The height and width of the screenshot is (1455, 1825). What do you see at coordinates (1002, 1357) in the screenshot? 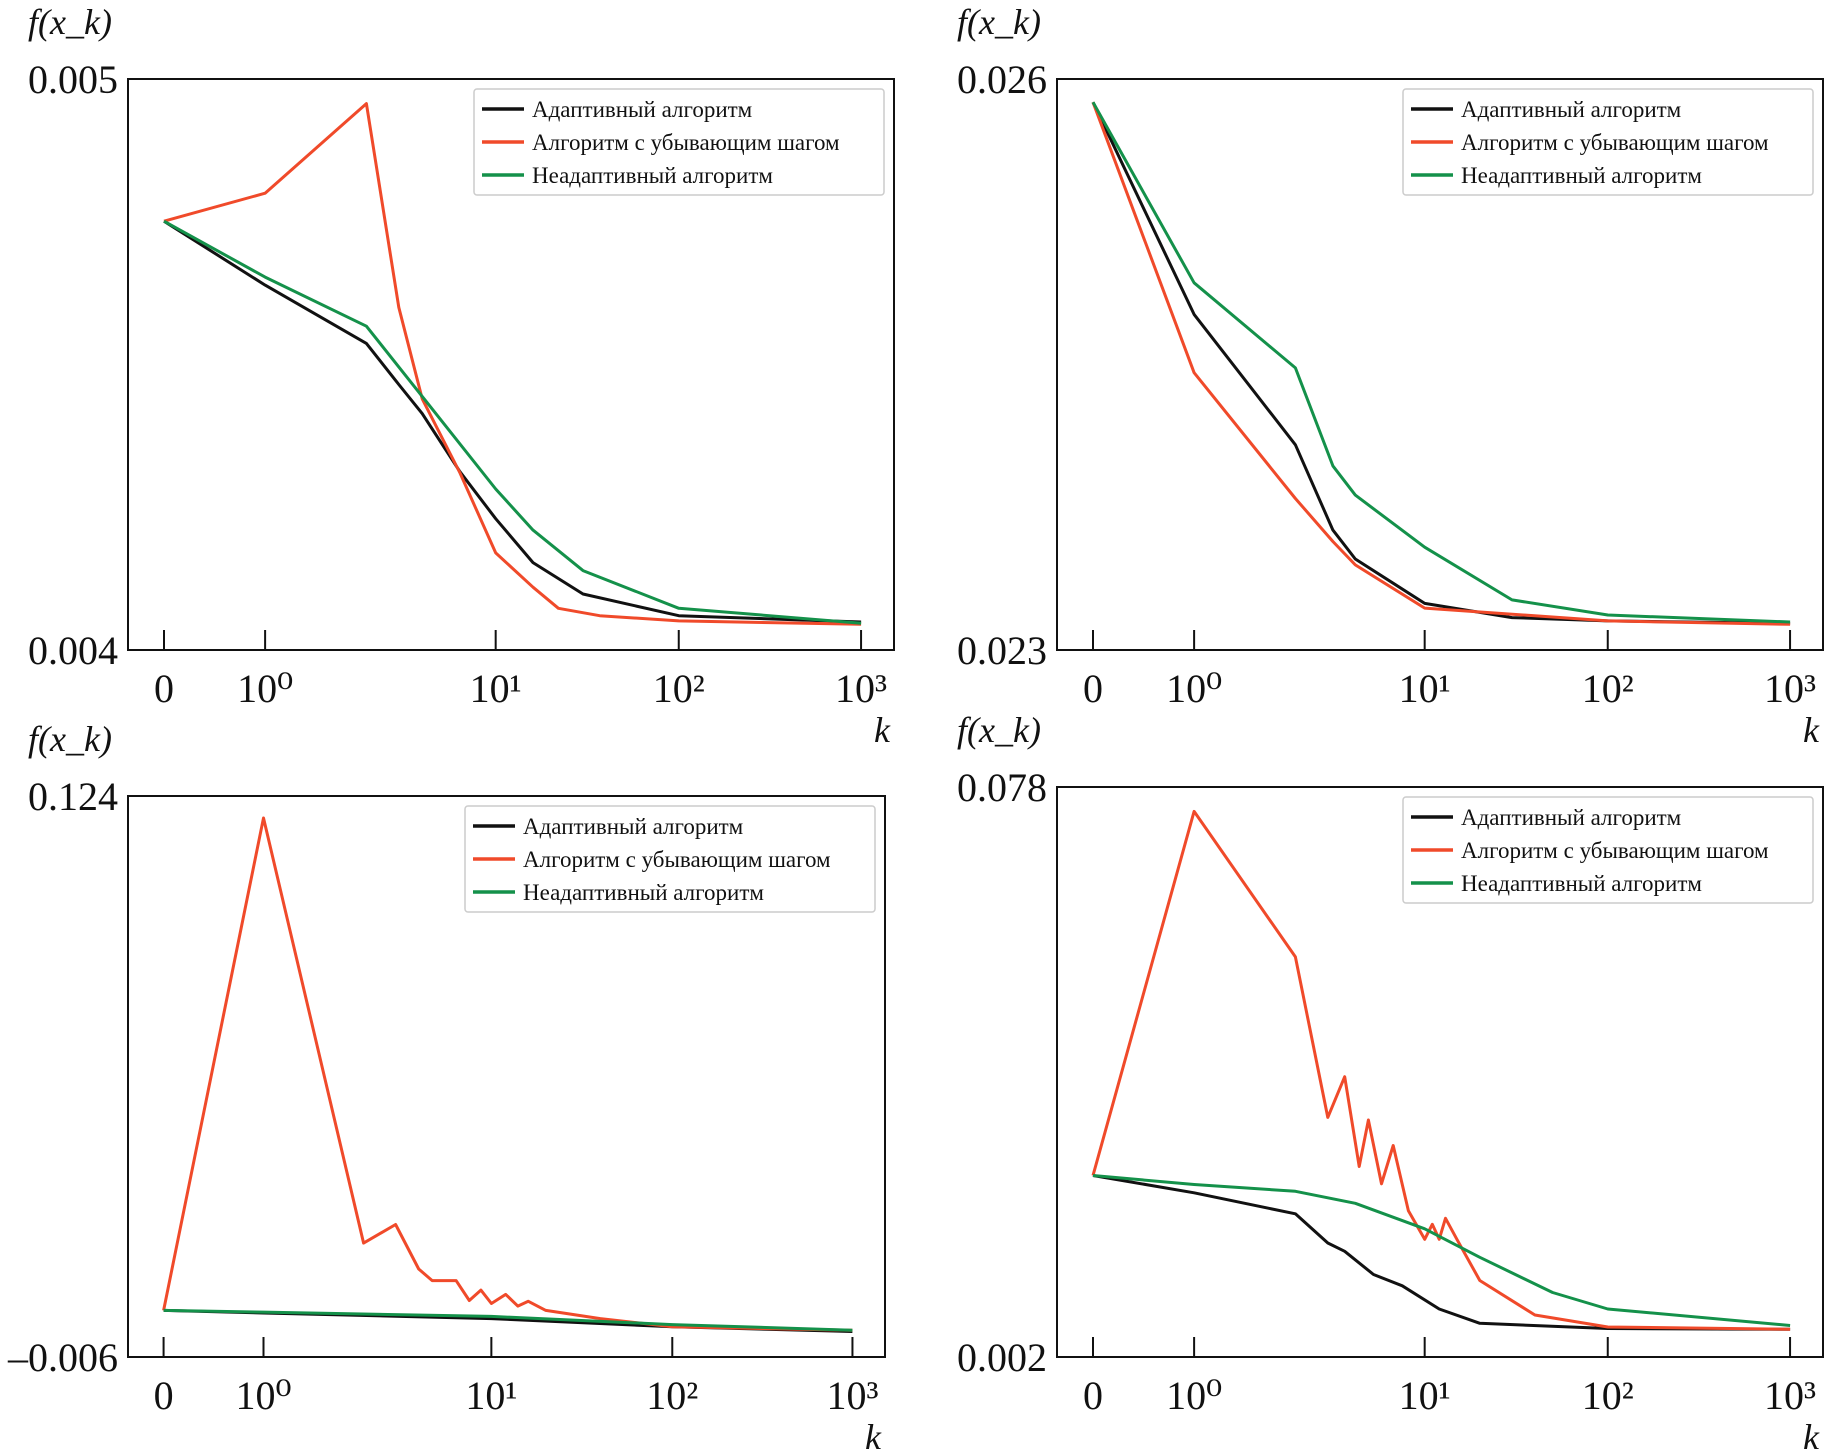
I see `y-tick-label-bottom: 0.002` at bounding box center [1002, 1357].